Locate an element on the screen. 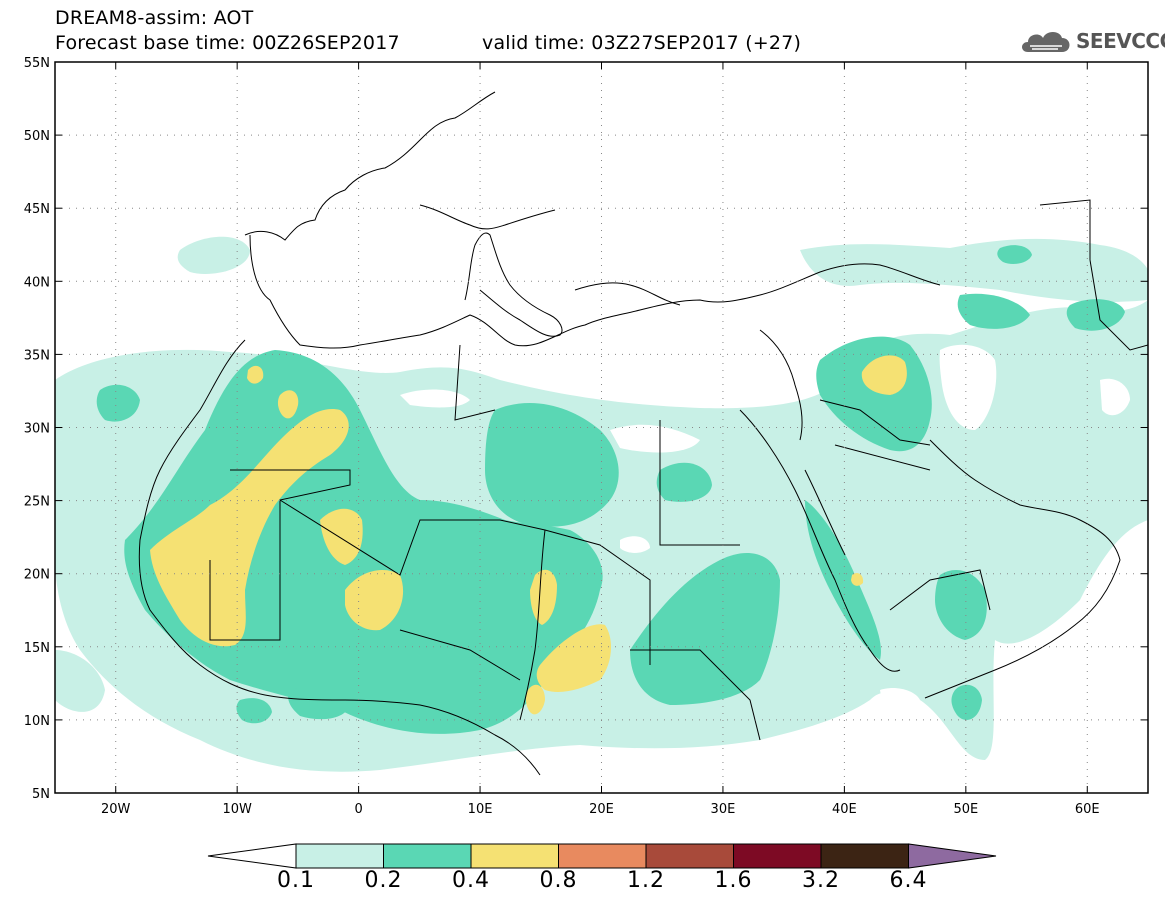  lat-tick-label: 25N is located at coordinates (37, 502).